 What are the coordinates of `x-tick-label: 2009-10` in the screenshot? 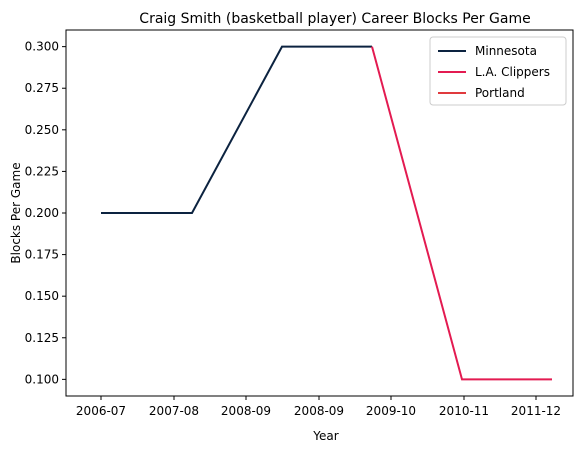 It's located at (391, 411).